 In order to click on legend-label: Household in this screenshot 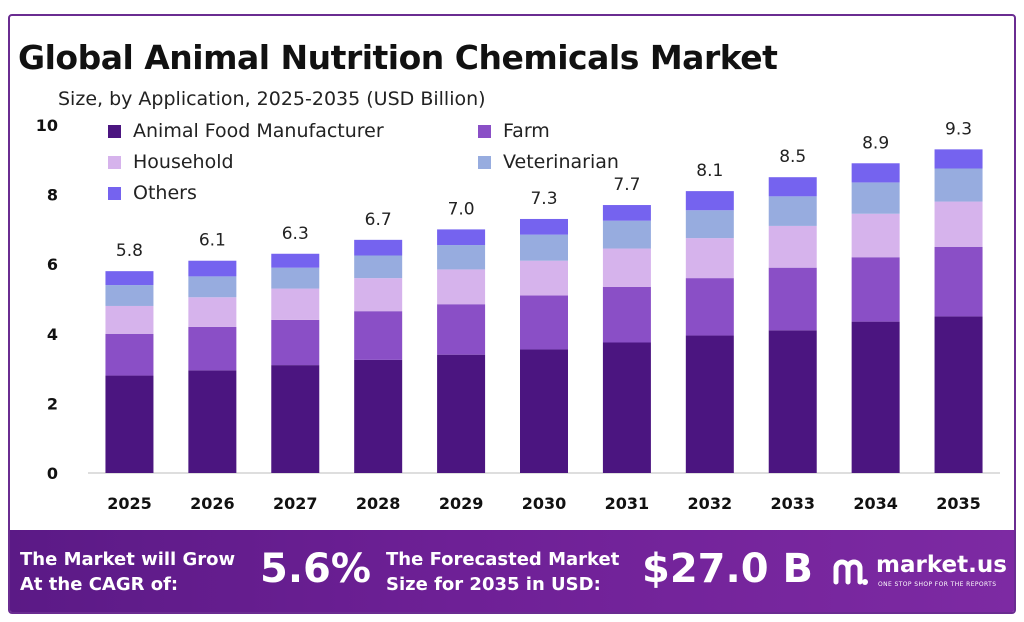, I will do `click(183, 162)`.